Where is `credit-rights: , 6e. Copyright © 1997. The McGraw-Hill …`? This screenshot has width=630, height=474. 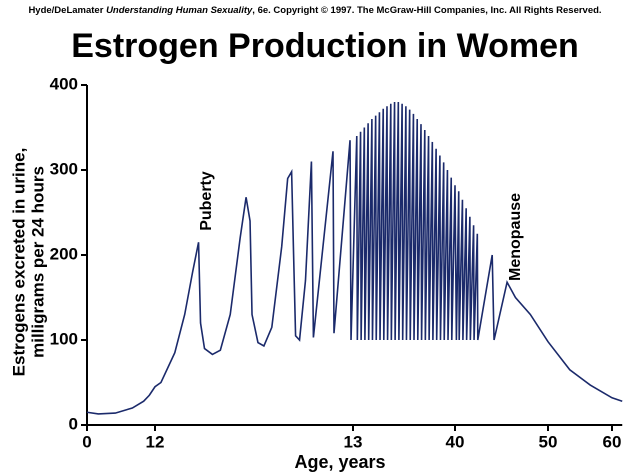
credit-rights: , 6e. Copyright © 1997. The McGraw-Hill … is located at coordinates (426, 10).